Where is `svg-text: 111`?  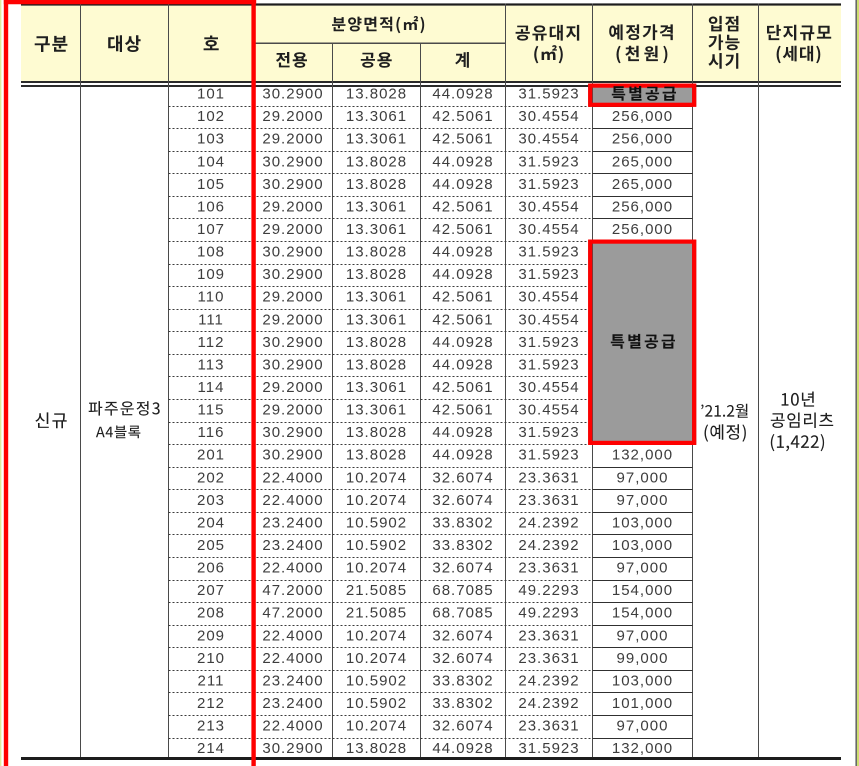 svg-text: 111 is located at coordinates (211, 319).